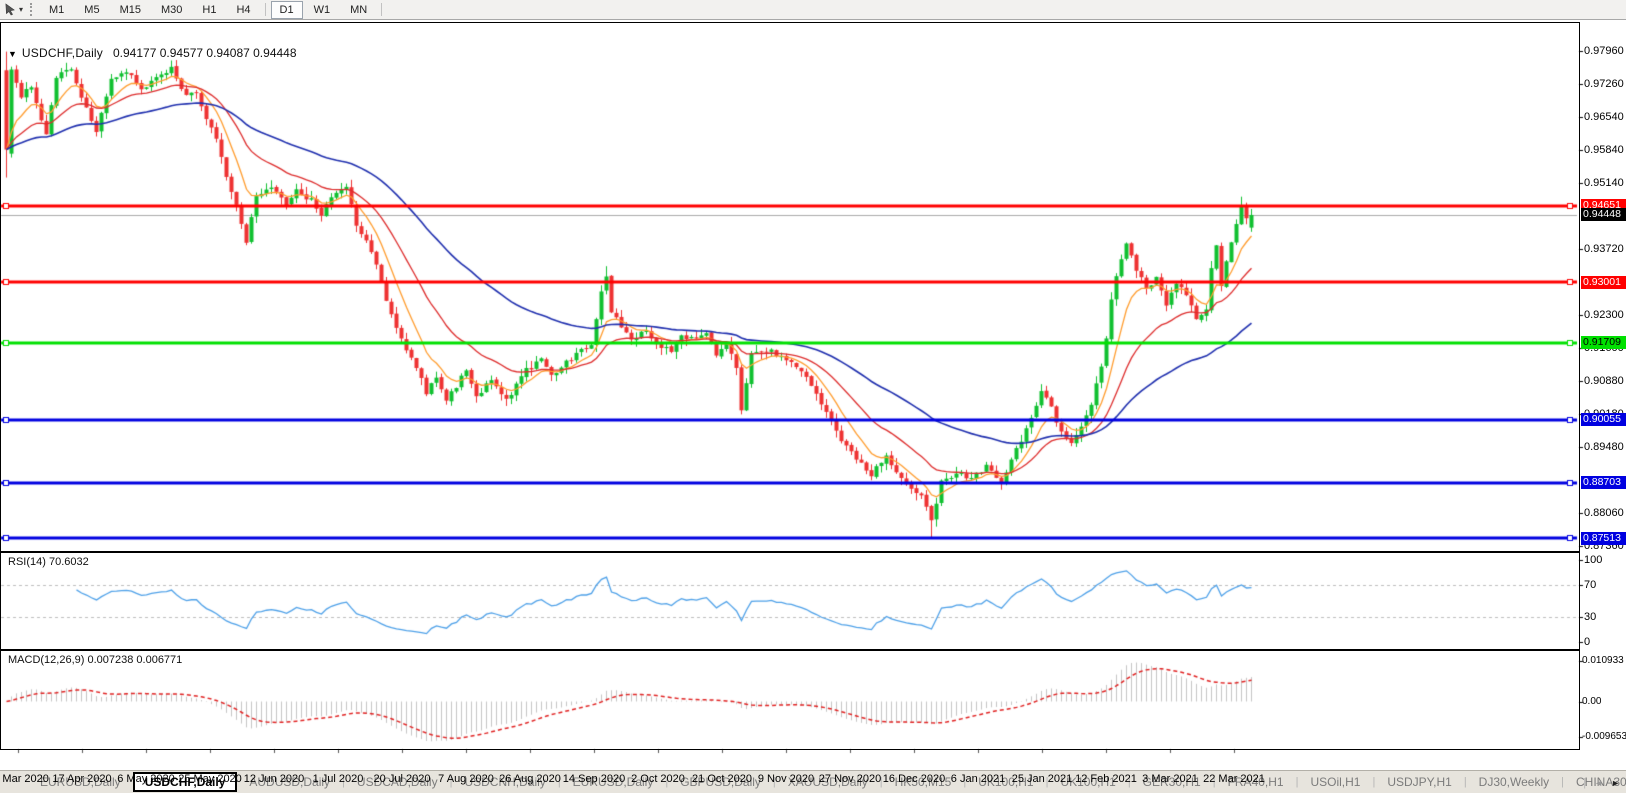 Image resolution: width=1626 pixels, height=793 pixels. Describe the element at coordinates (786, 779) in the screenshot. I see `date-axis-label: 9 Nov 2020` at that location.